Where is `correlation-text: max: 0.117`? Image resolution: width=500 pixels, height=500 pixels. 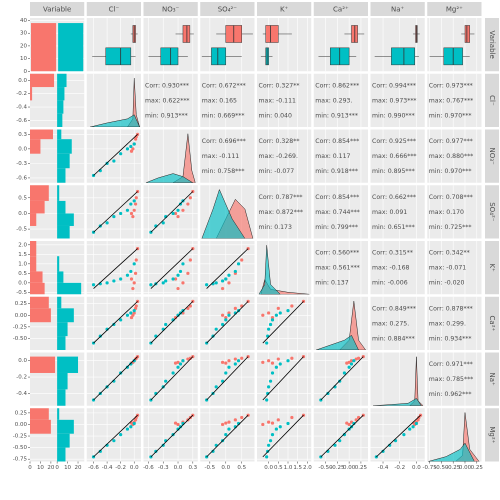 correlation-text: max: 0.117 is located at coordinates (332, 156).